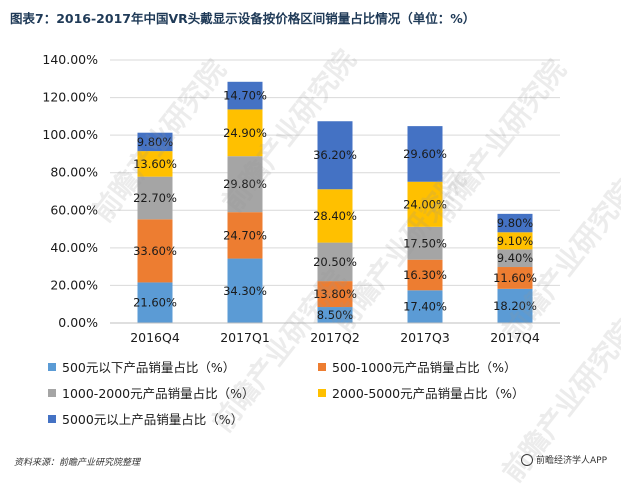 The width and height of the screenshot is (621, 490). I want to click on data-label: 13.60%, so click(155, 164).